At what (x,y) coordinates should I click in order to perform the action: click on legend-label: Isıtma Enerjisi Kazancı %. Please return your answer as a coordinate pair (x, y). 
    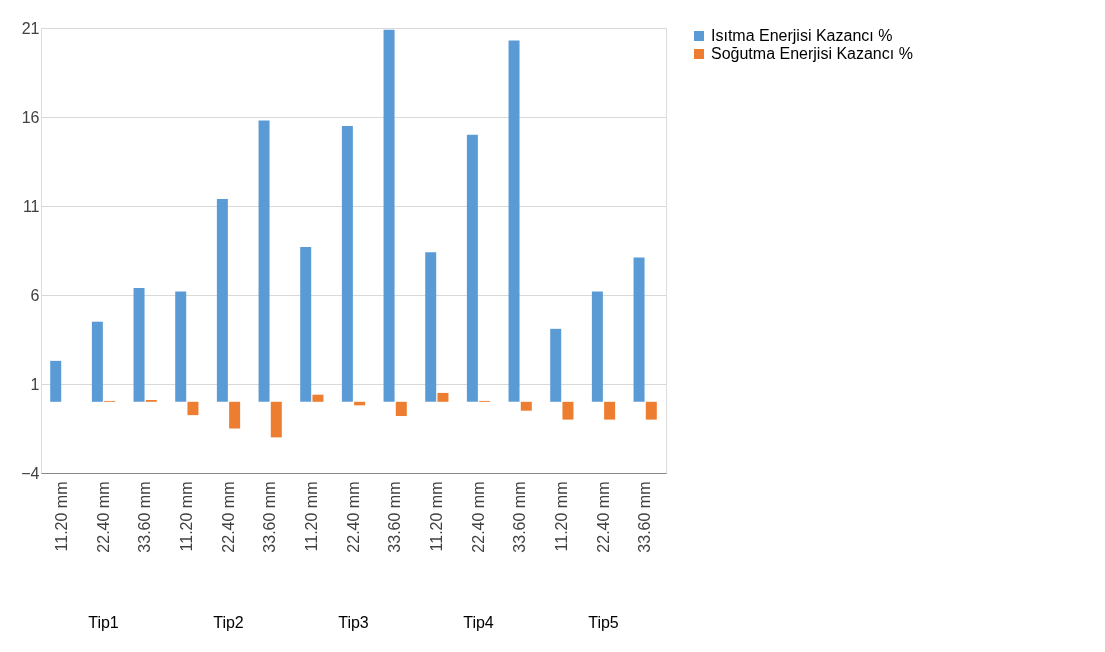
    Looking at the image, I should click on (802, 35).